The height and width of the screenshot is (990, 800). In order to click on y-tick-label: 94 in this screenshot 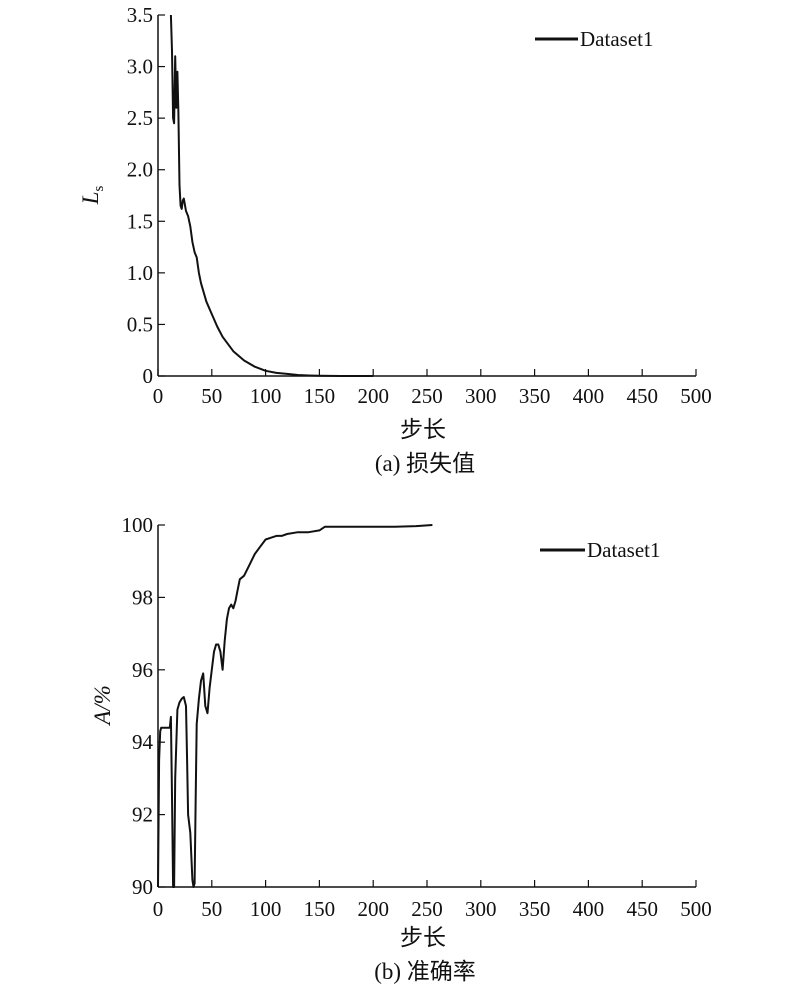, I will do `click(143, 742)`.